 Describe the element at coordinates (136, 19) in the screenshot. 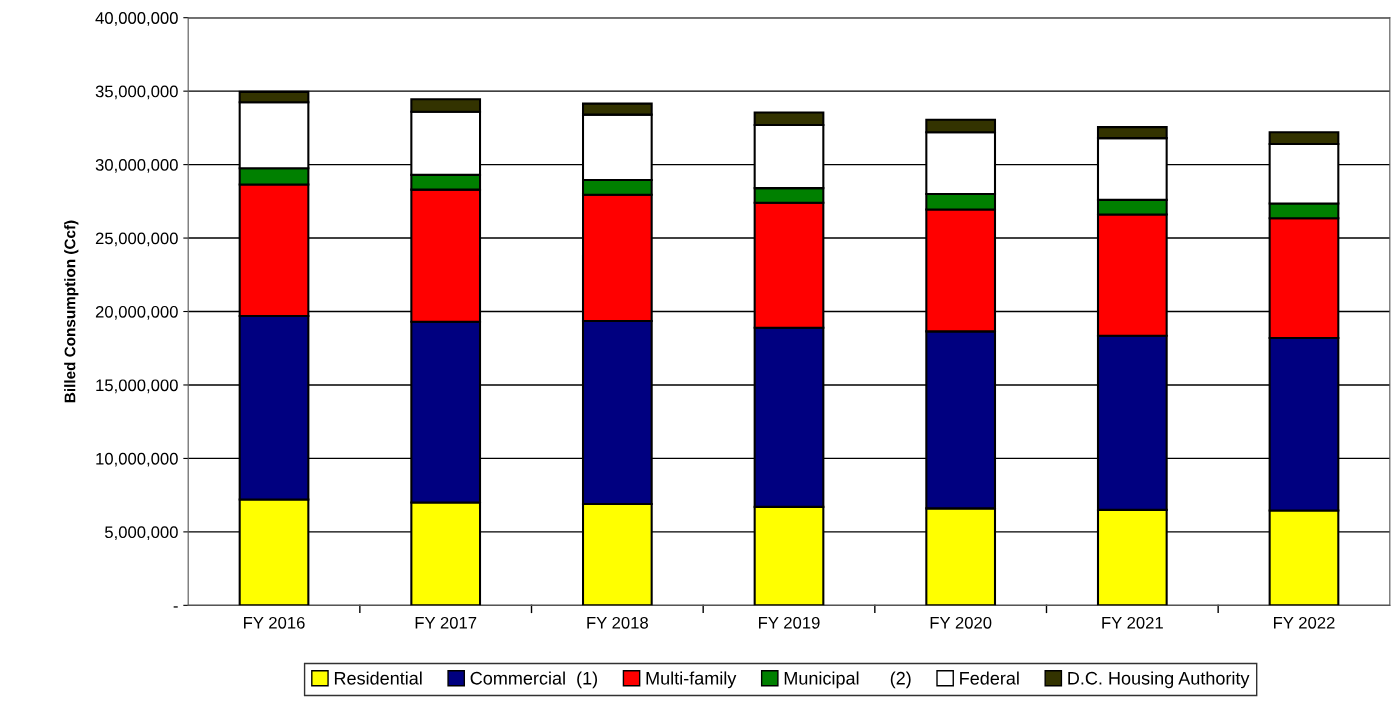

I see `y-tick-label: 40,000,000` at that location.